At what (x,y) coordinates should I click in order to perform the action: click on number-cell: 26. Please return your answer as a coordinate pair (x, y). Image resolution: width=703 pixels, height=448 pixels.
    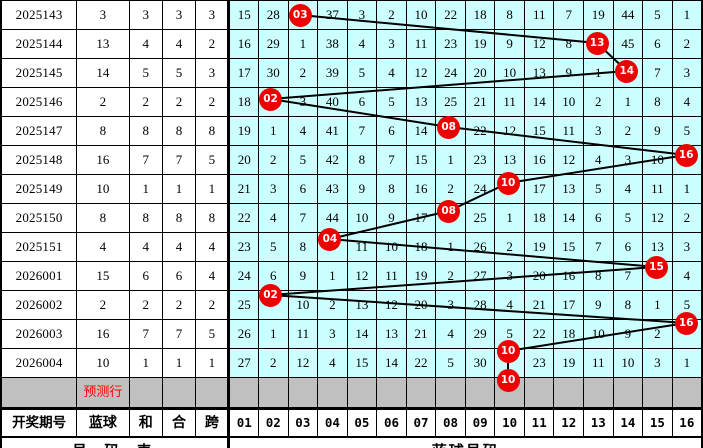
    Looking at the image, I should click on (244, 334).